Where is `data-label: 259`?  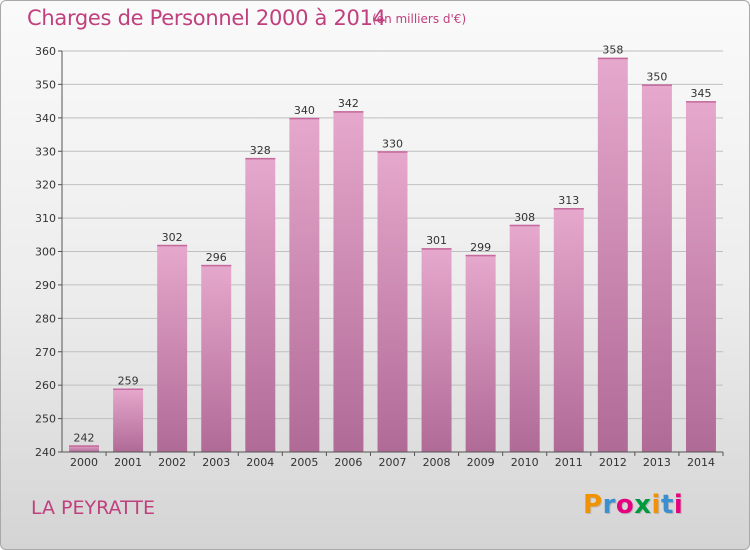 data-label: 259 is located at coordinates (128, 381).